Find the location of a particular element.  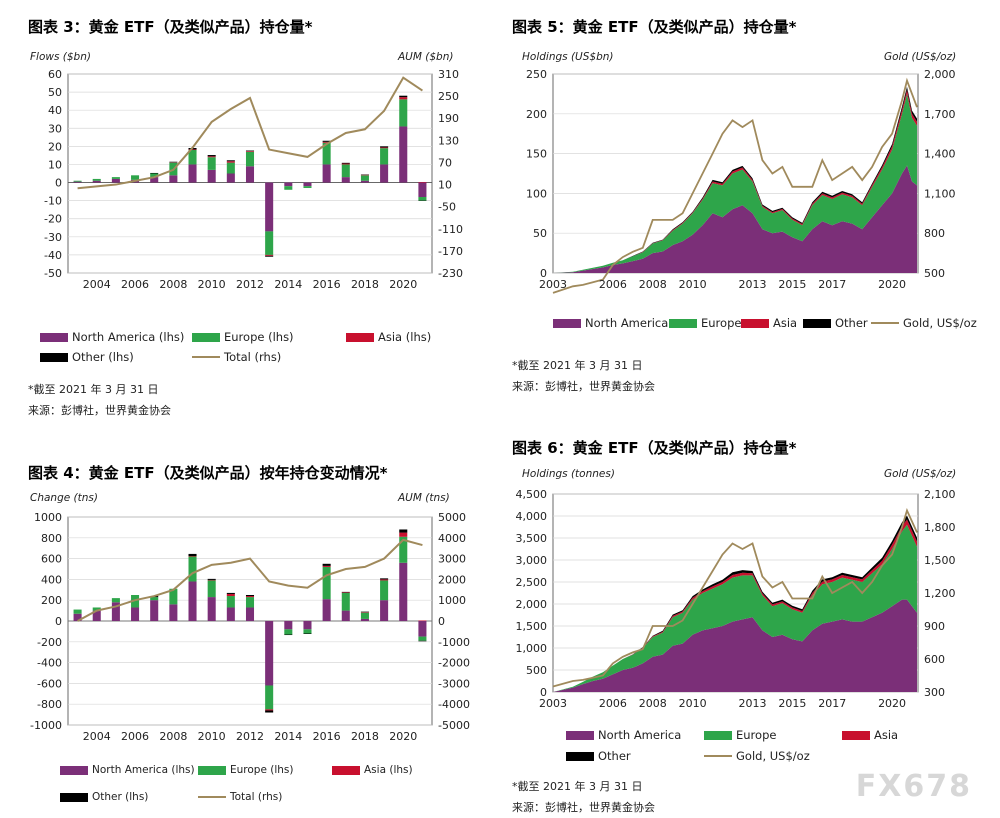

legend-other: Other is located at coordinates (598, 756).